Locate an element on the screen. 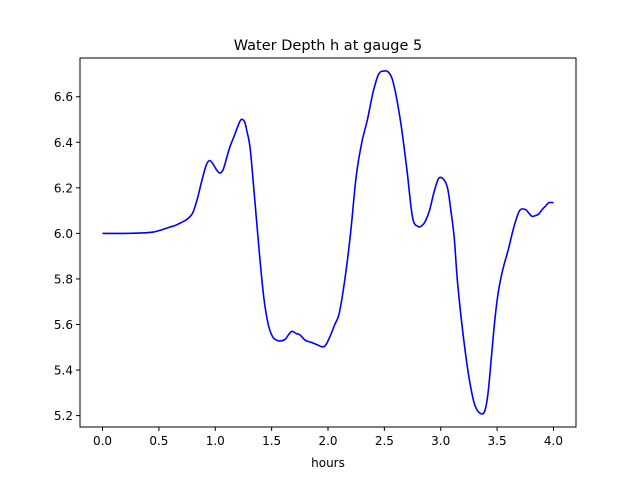 This screenshot has height=480, width=640. y-axis: 5.2 5.4 5.6 5.8 6.0 6.2 6.4 6.6 is located at coordinates (67, 256).